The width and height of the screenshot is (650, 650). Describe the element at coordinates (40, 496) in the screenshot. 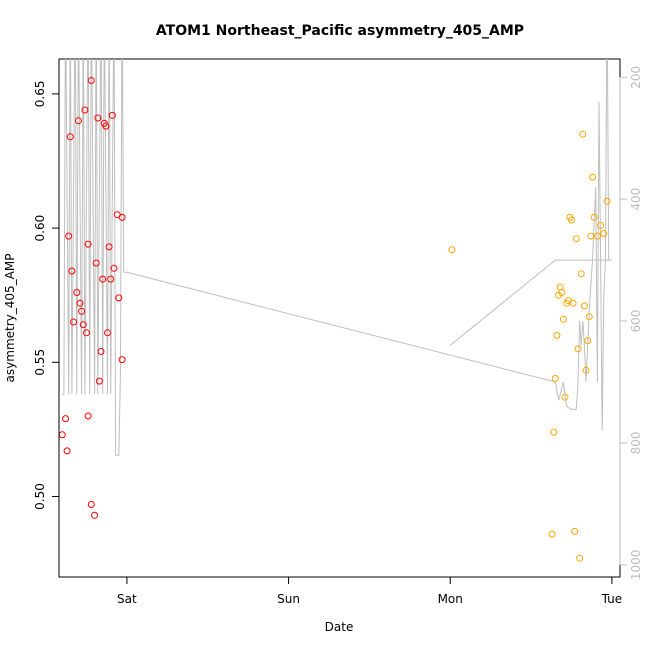

I see `y-tick-label: 0.50` at that location.